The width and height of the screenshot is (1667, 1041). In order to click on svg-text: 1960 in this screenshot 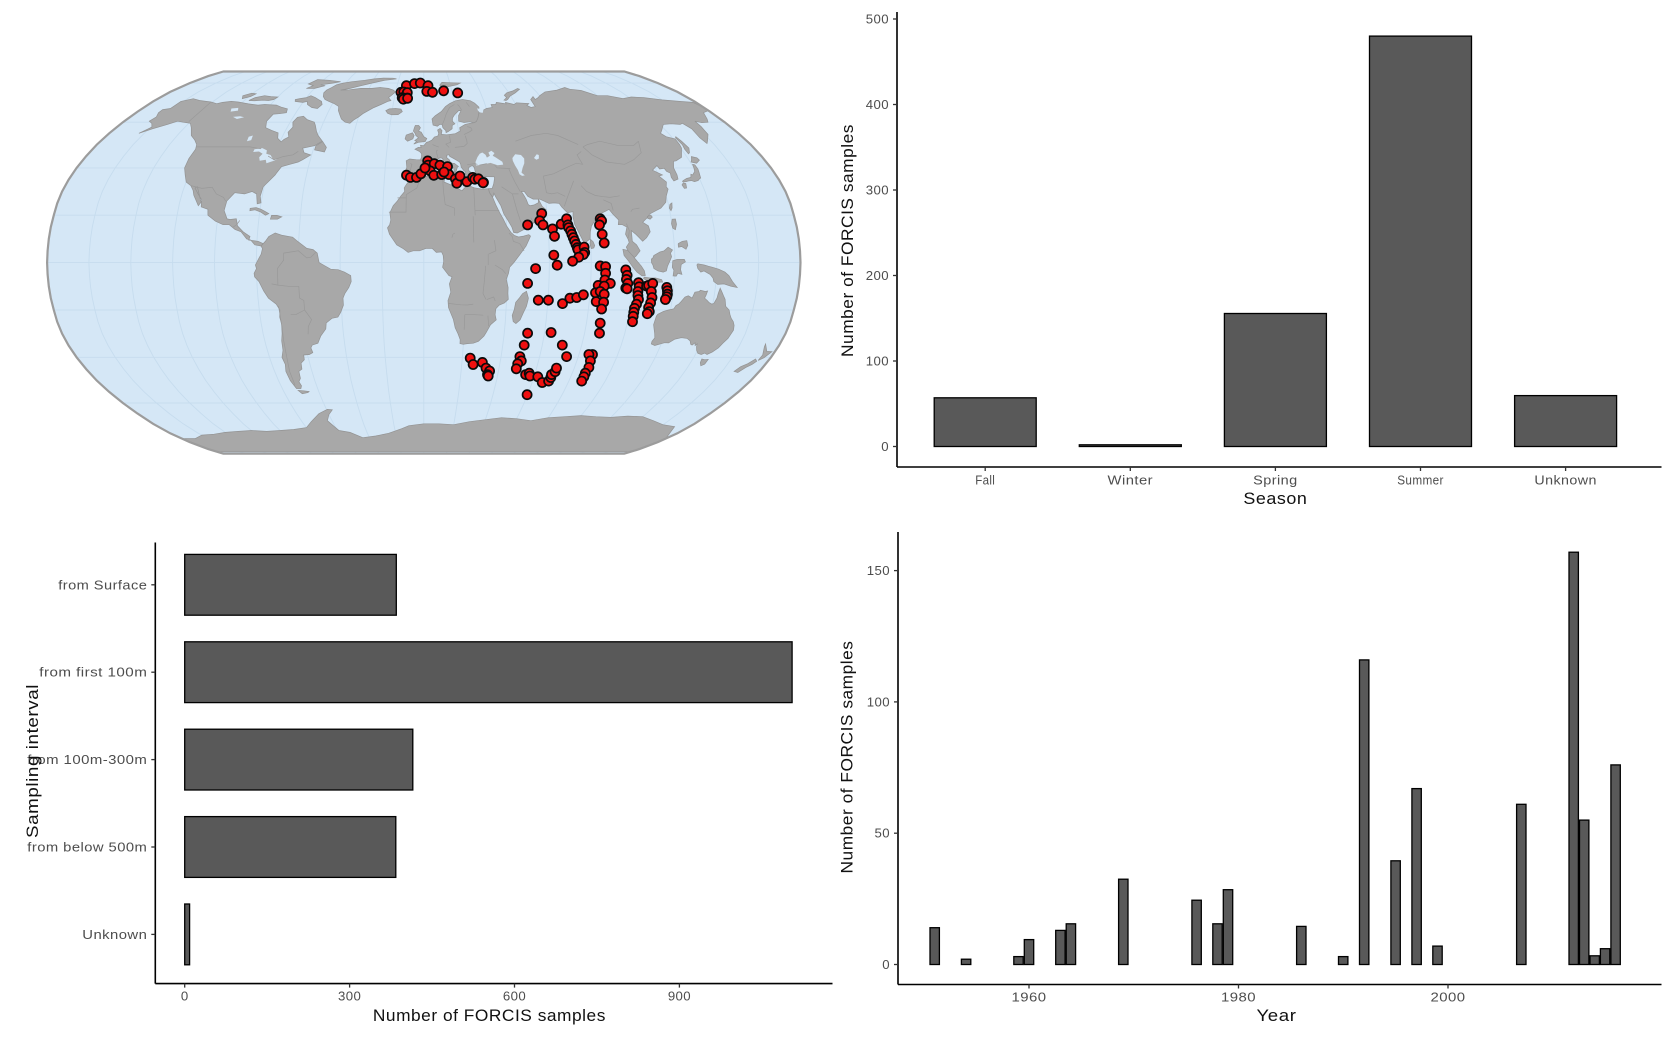, I will do `click(1029, 997)`.